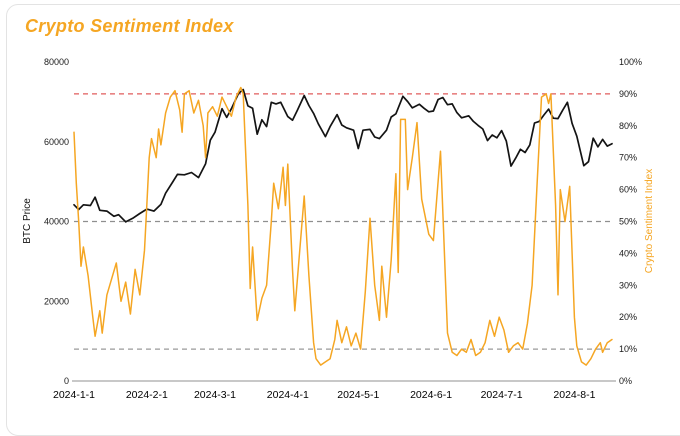 This screenshot has height=436, width=680. What do you see at coordinates (147, 395) in the screenshot?
I see `x-axis-tick: 2024-2-1` at bounding box center [147, 395].